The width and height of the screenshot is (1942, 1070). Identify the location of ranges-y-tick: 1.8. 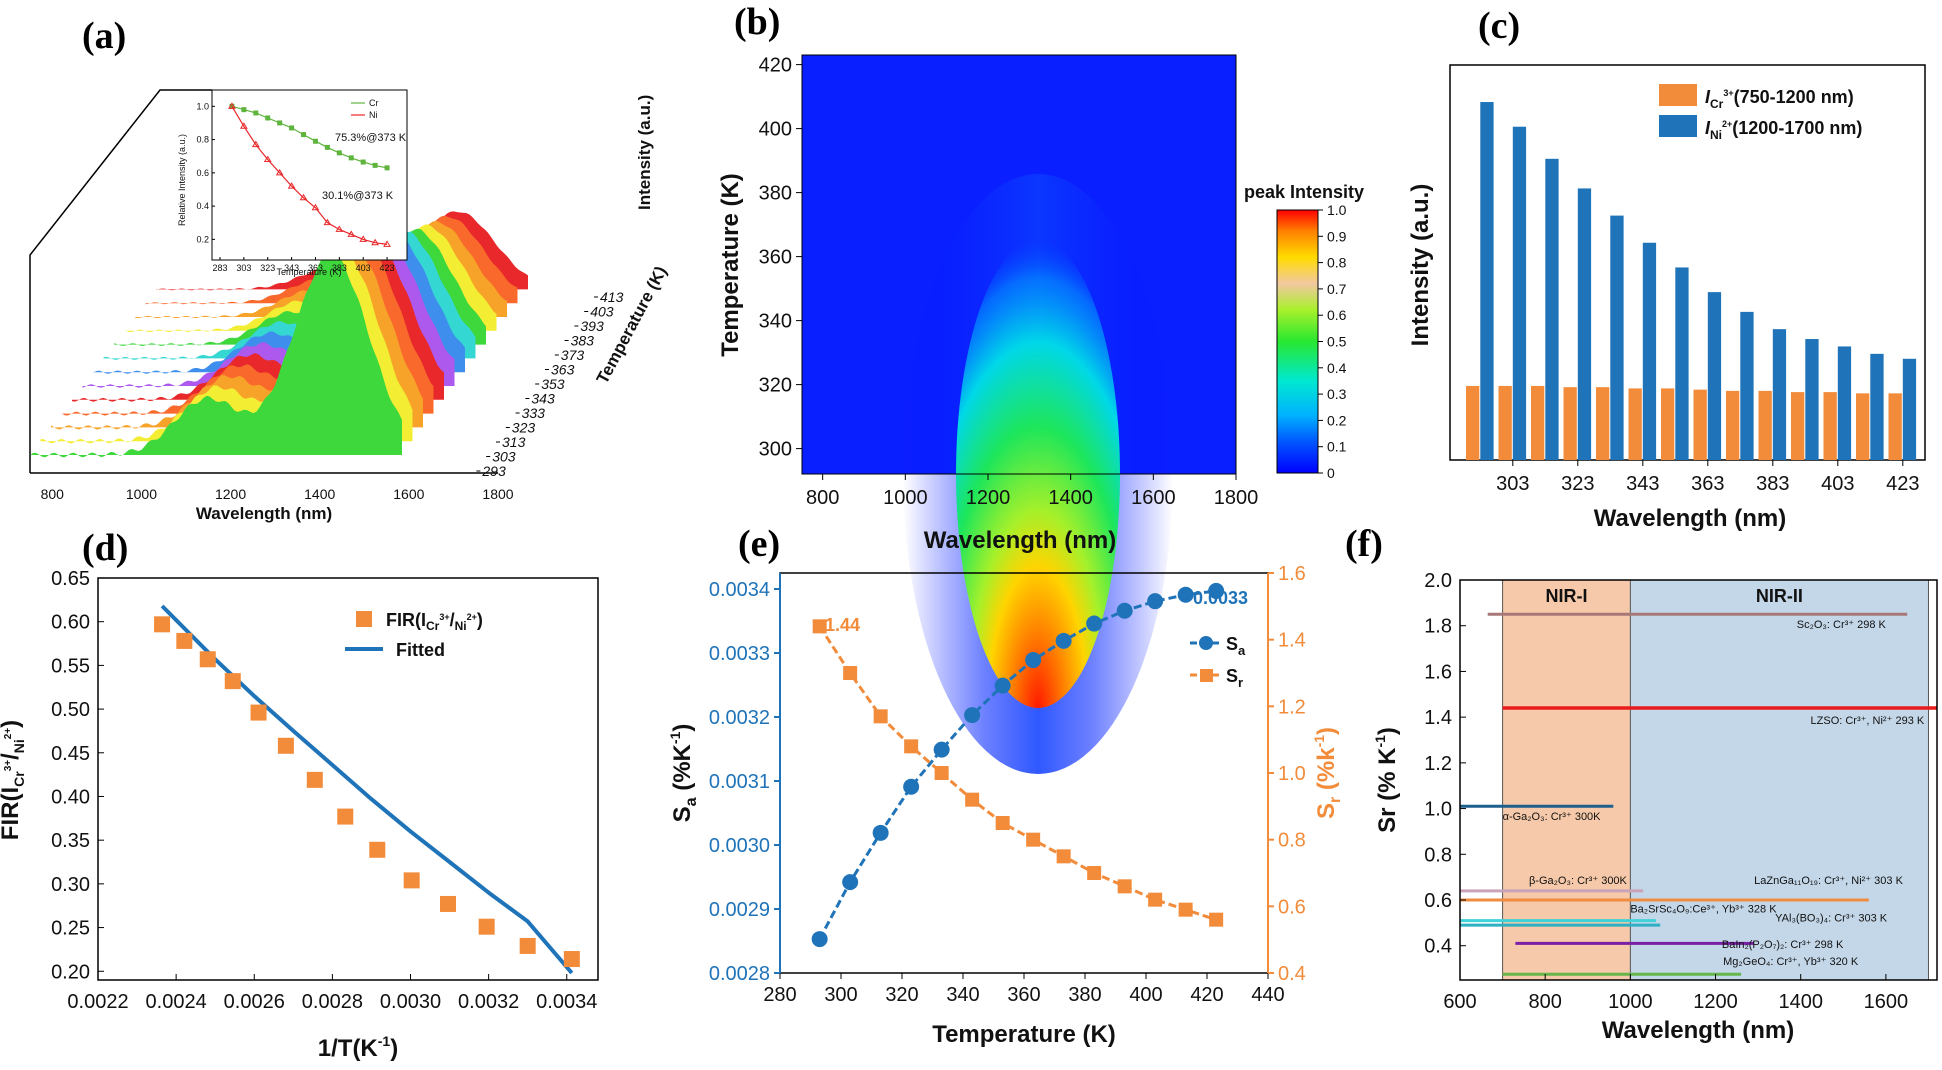
(1438, 627).